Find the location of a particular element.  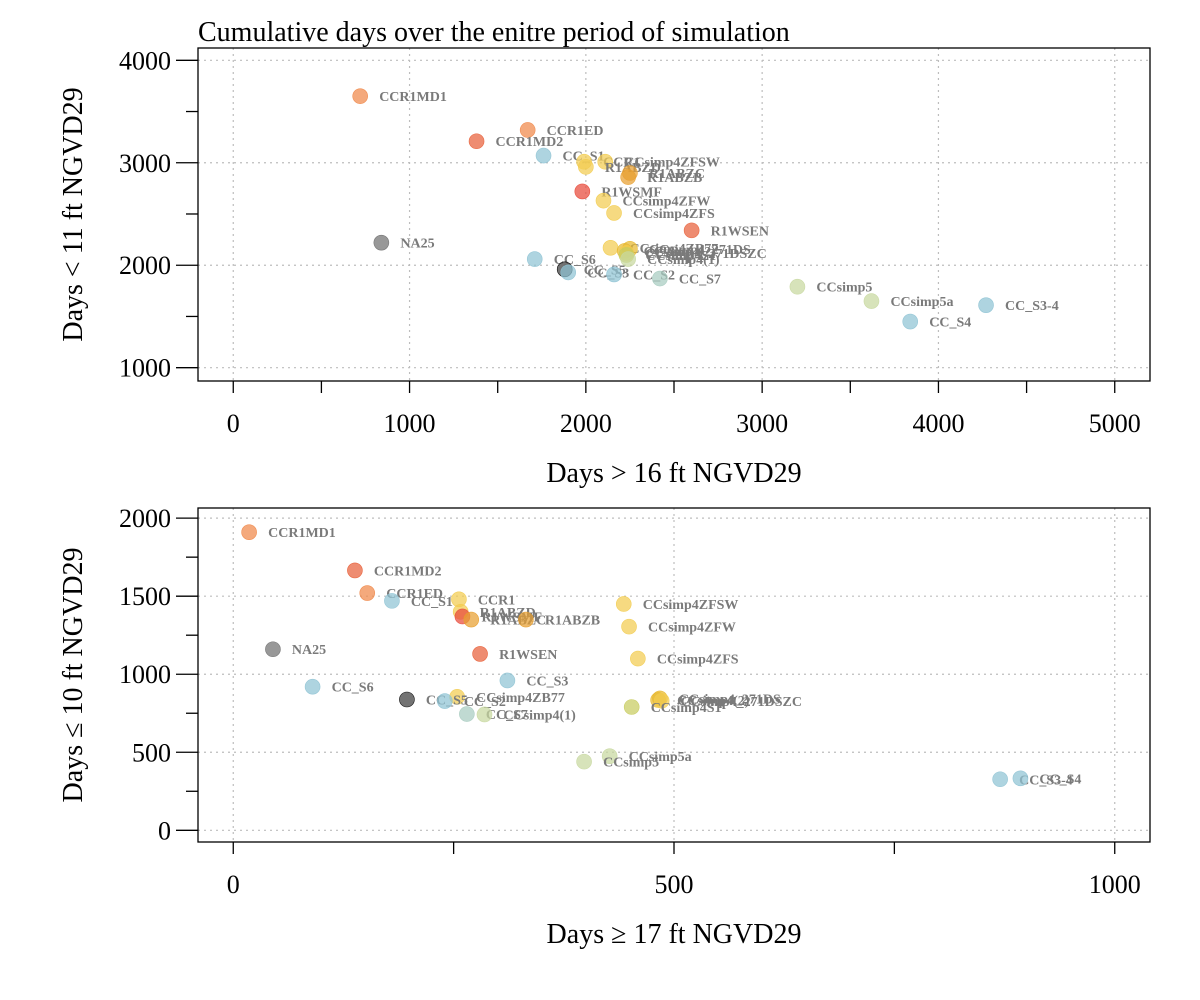

y-axis-label: Days < 11 ft NGVD29 is located at coordinates (73, 214).